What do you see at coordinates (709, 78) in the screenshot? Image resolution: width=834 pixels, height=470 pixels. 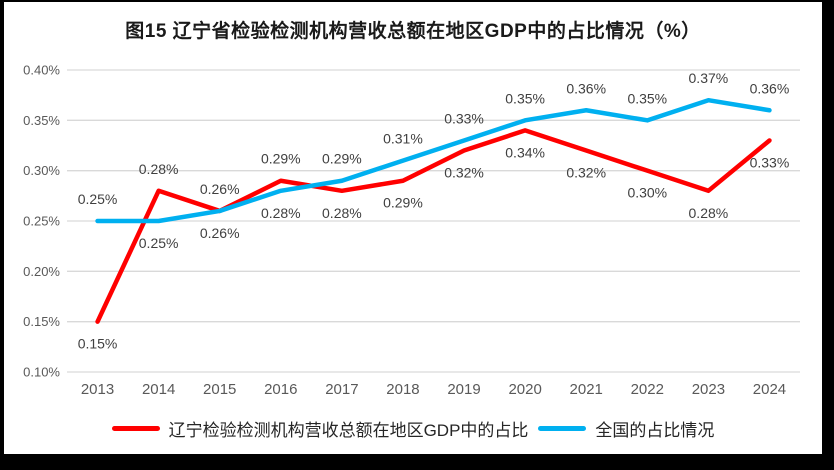 I see `data-point-label: 0.37%` at bounding box center [709, 78].